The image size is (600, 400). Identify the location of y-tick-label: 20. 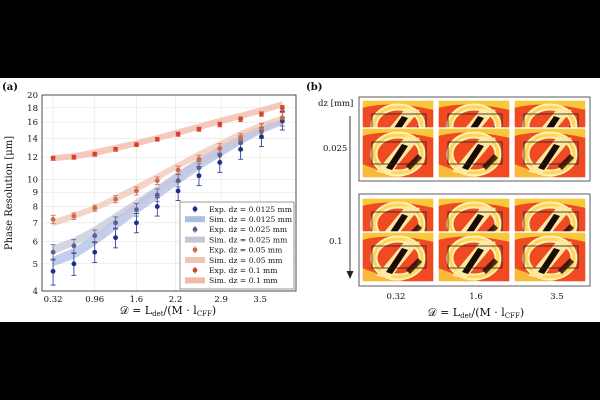
(32, 96).